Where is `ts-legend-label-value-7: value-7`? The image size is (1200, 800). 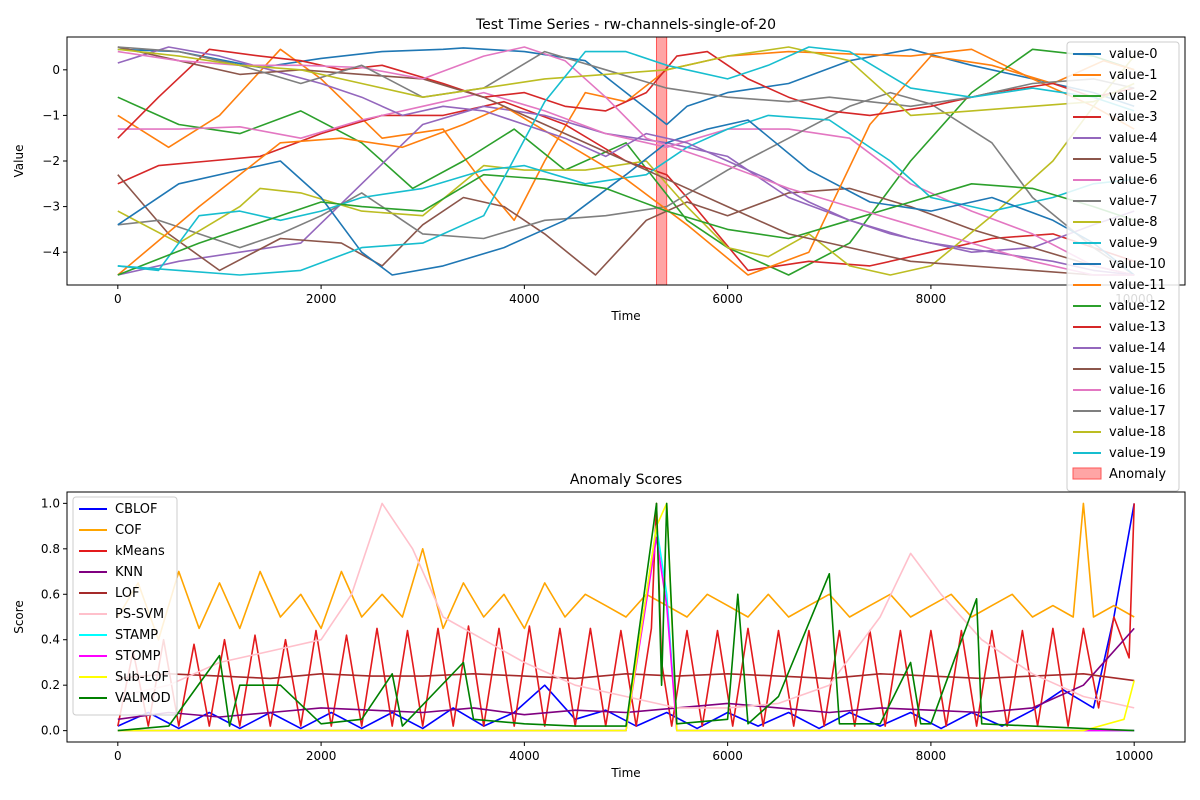
ts-legend-label-value-7: value-7 is located at coordinates (1133, 201).